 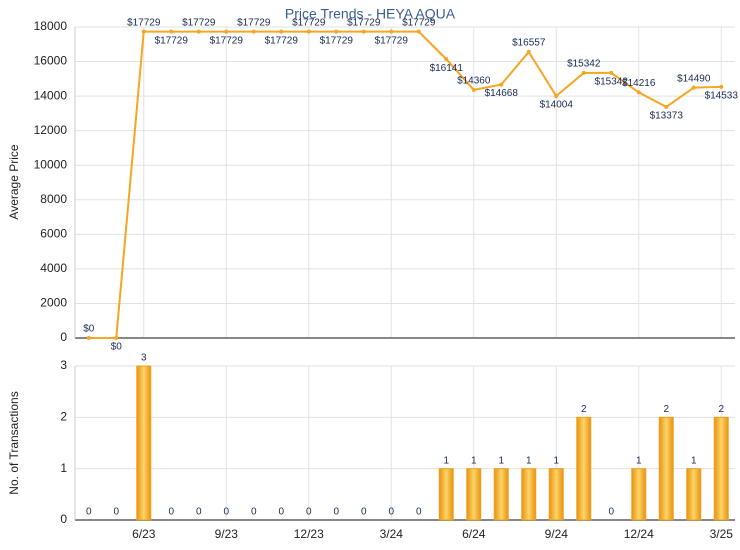 I want to click on y-tick-label: 14000, so click(x=51, y=95).